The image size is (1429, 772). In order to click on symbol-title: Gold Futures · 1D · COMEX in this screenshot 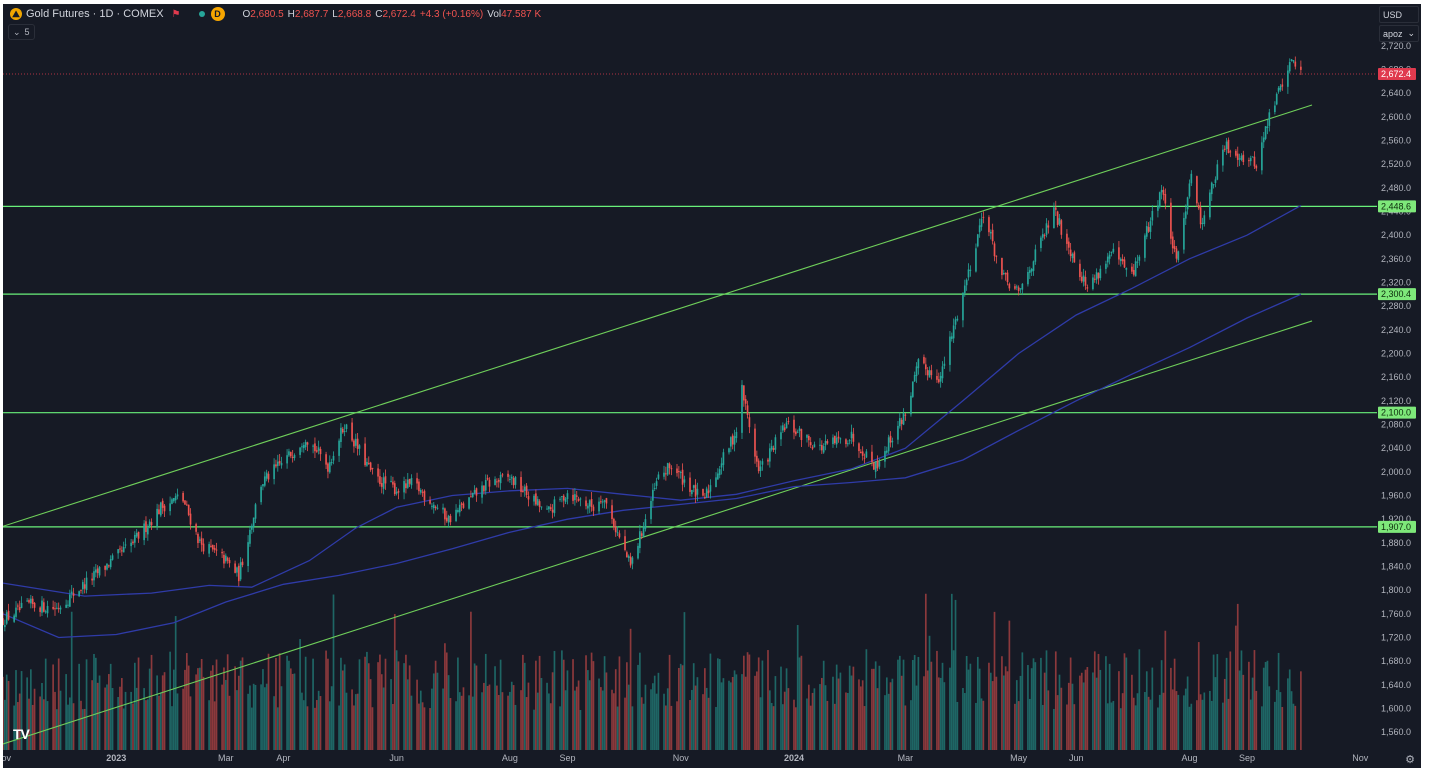, I will do `click(95, 14)`.